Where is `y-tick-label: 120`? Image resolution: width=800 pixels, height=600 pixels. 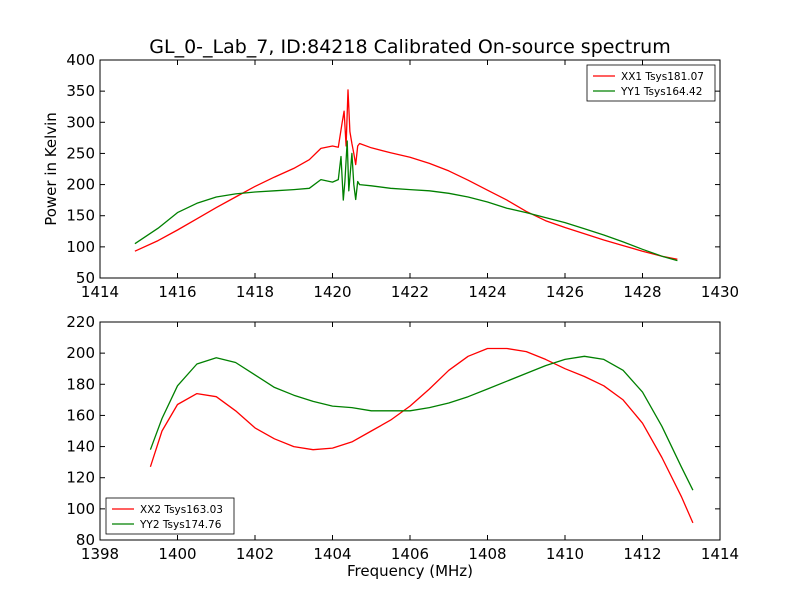 y-tick-label: 120 is located at coordinates (80, 478).